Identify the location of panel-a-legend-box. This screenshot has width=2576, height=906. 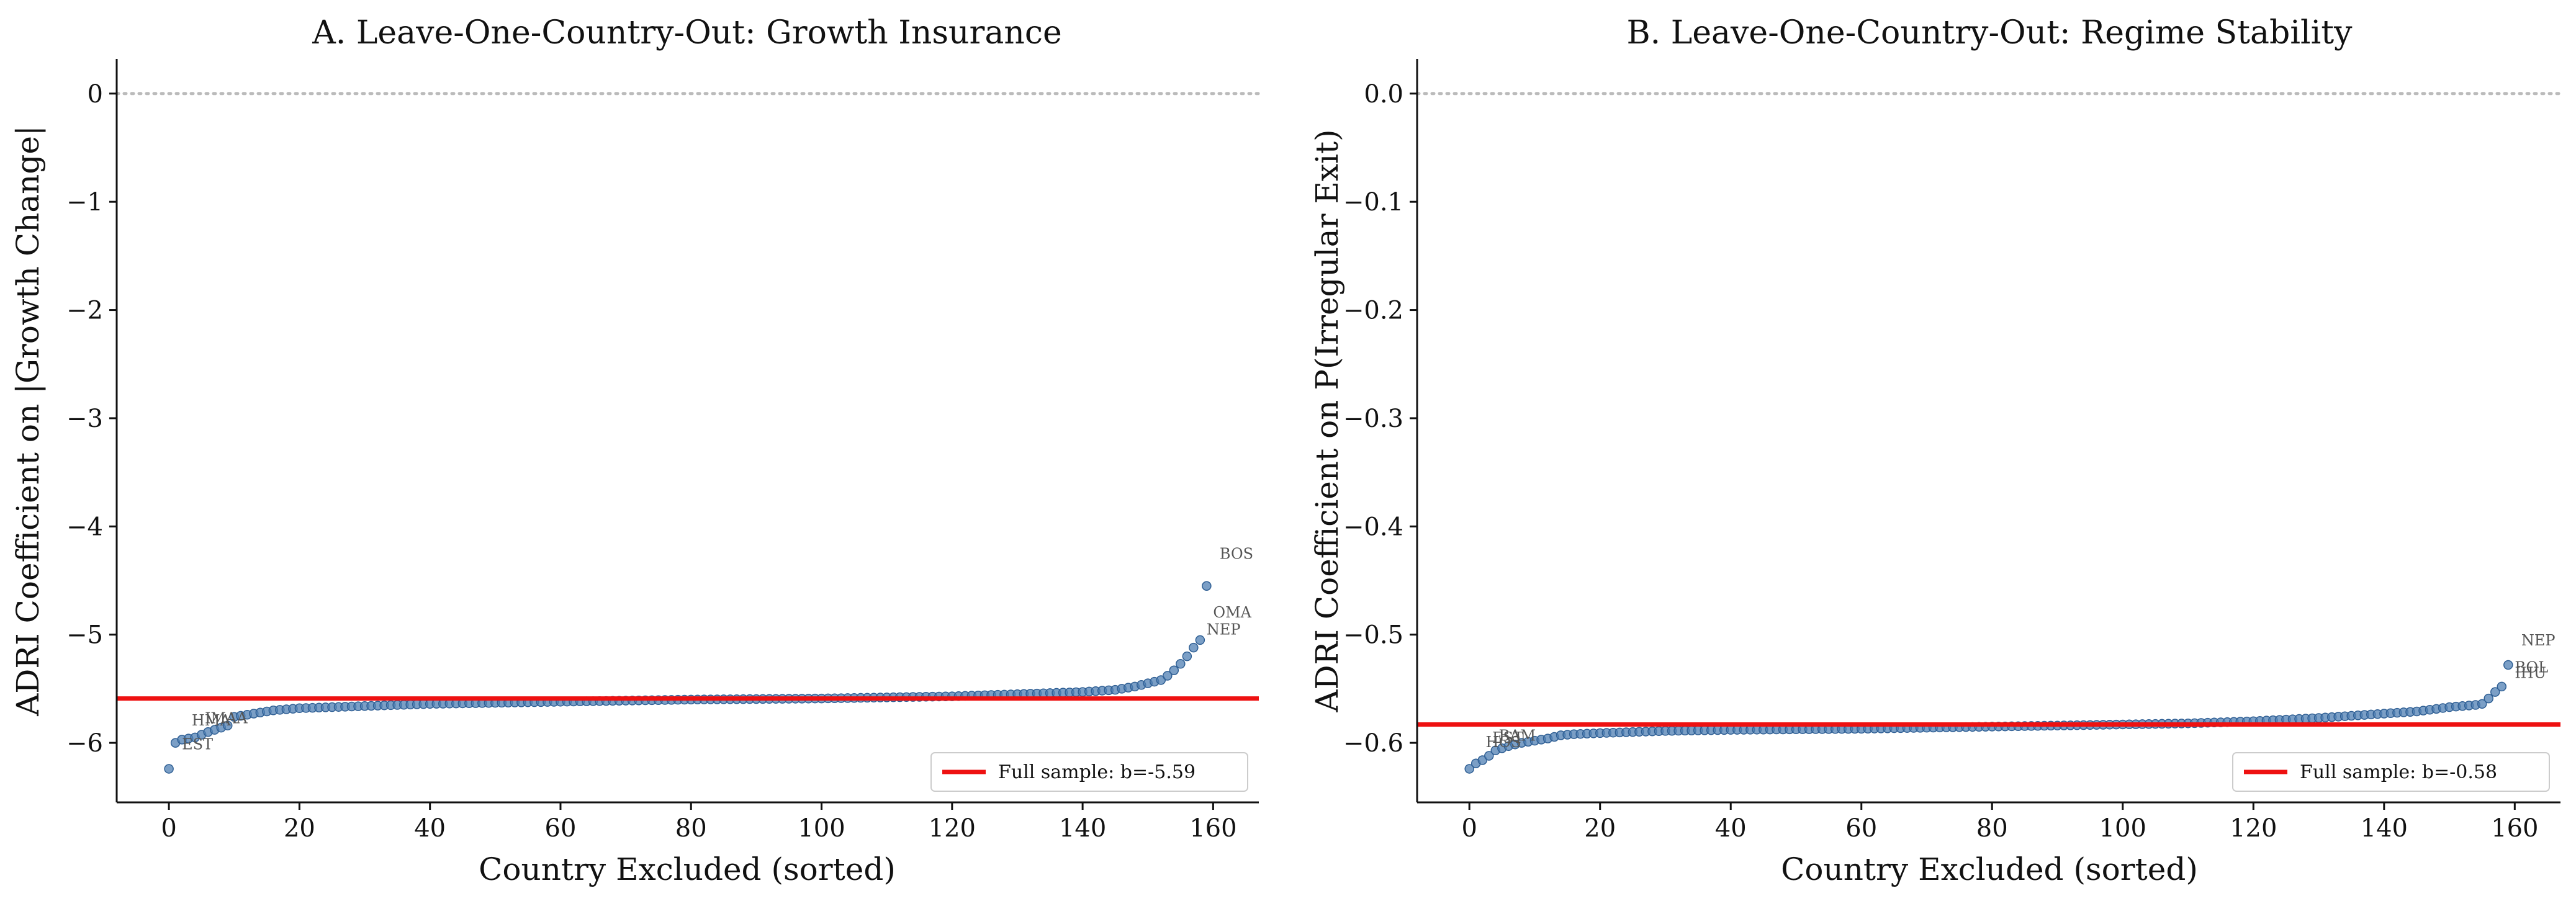
(1089, 772).